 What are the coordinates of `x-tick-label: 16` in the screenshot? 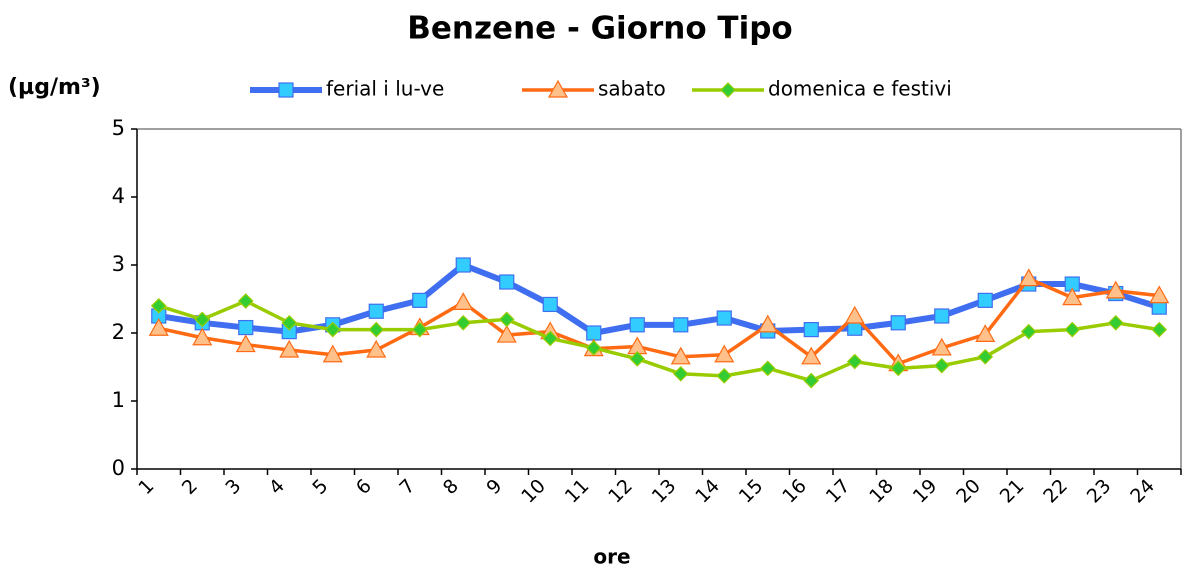 It's located at (794, 491).